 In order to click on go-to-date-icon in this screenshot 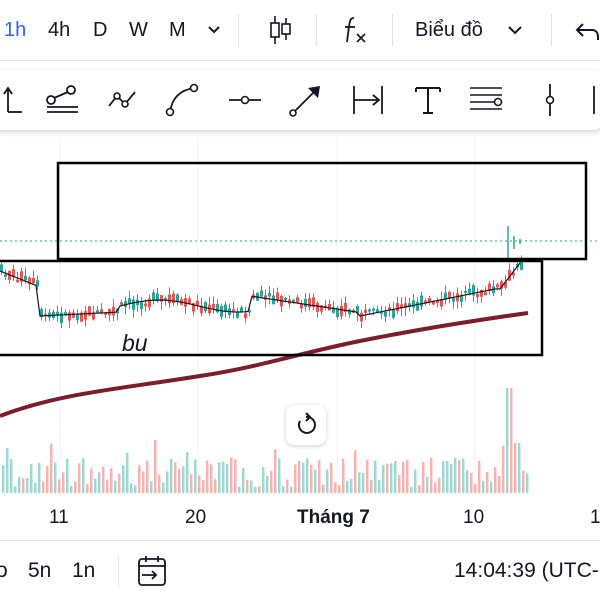, I will do `click(153, 571)`.